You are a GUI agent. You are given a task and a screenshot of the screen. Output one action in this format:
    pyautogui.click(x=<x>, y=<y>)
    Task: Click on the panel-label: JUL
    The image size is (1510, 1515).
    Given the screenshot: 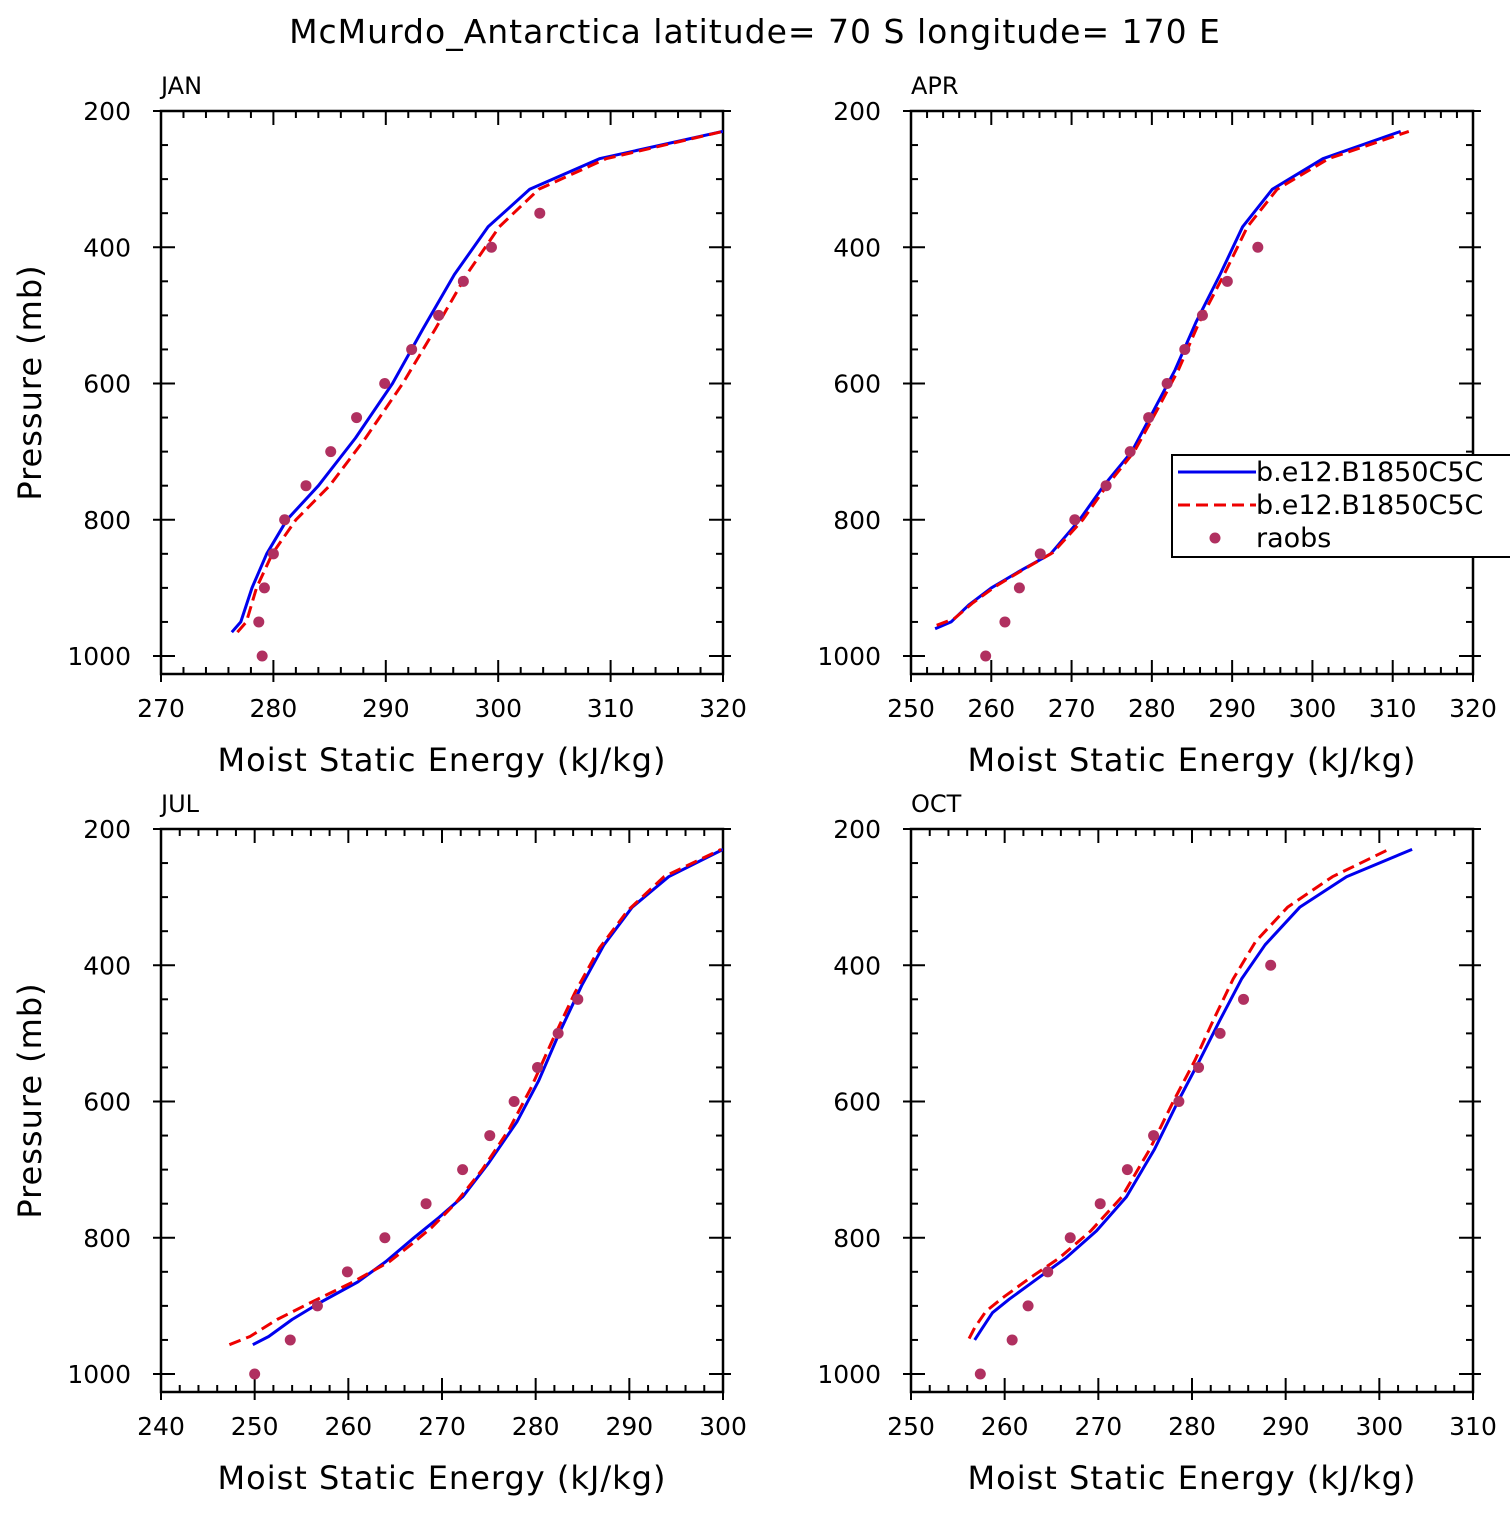 What is the action you would take?
    pyautogui.click(x=179, y=804)
    